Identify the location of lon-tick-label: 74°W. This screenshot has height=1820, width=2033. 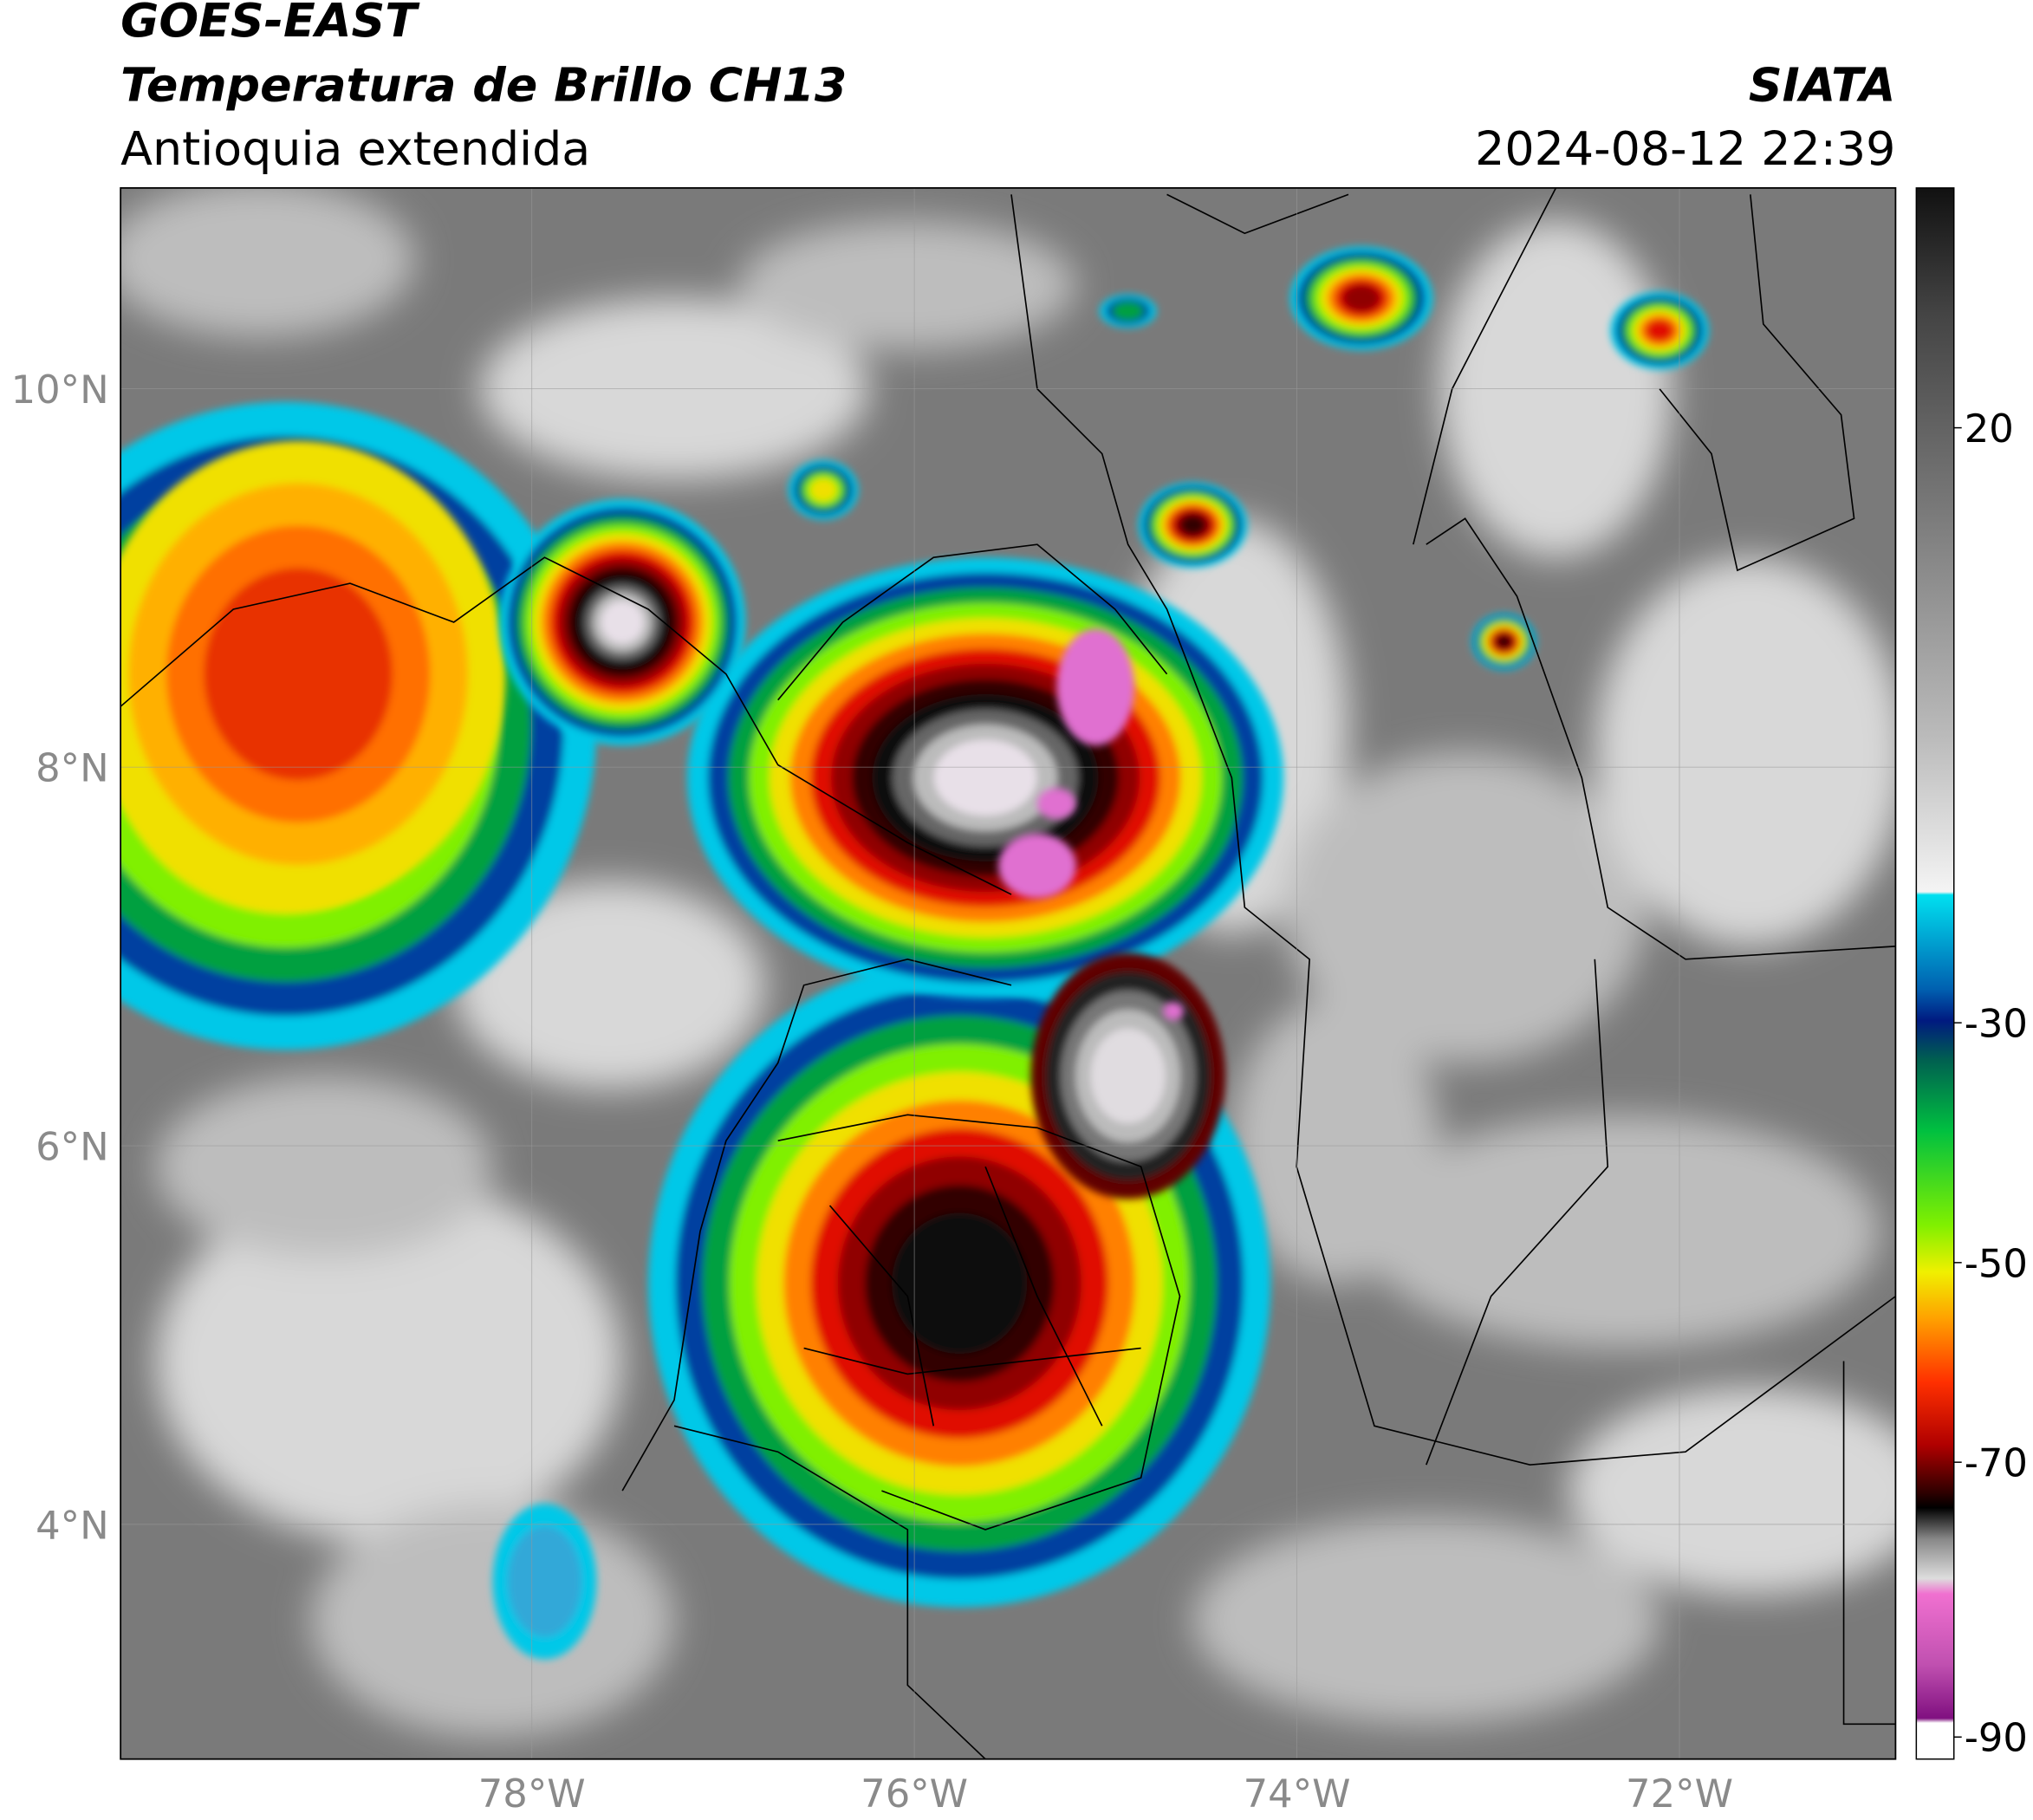
(1297, 1794).